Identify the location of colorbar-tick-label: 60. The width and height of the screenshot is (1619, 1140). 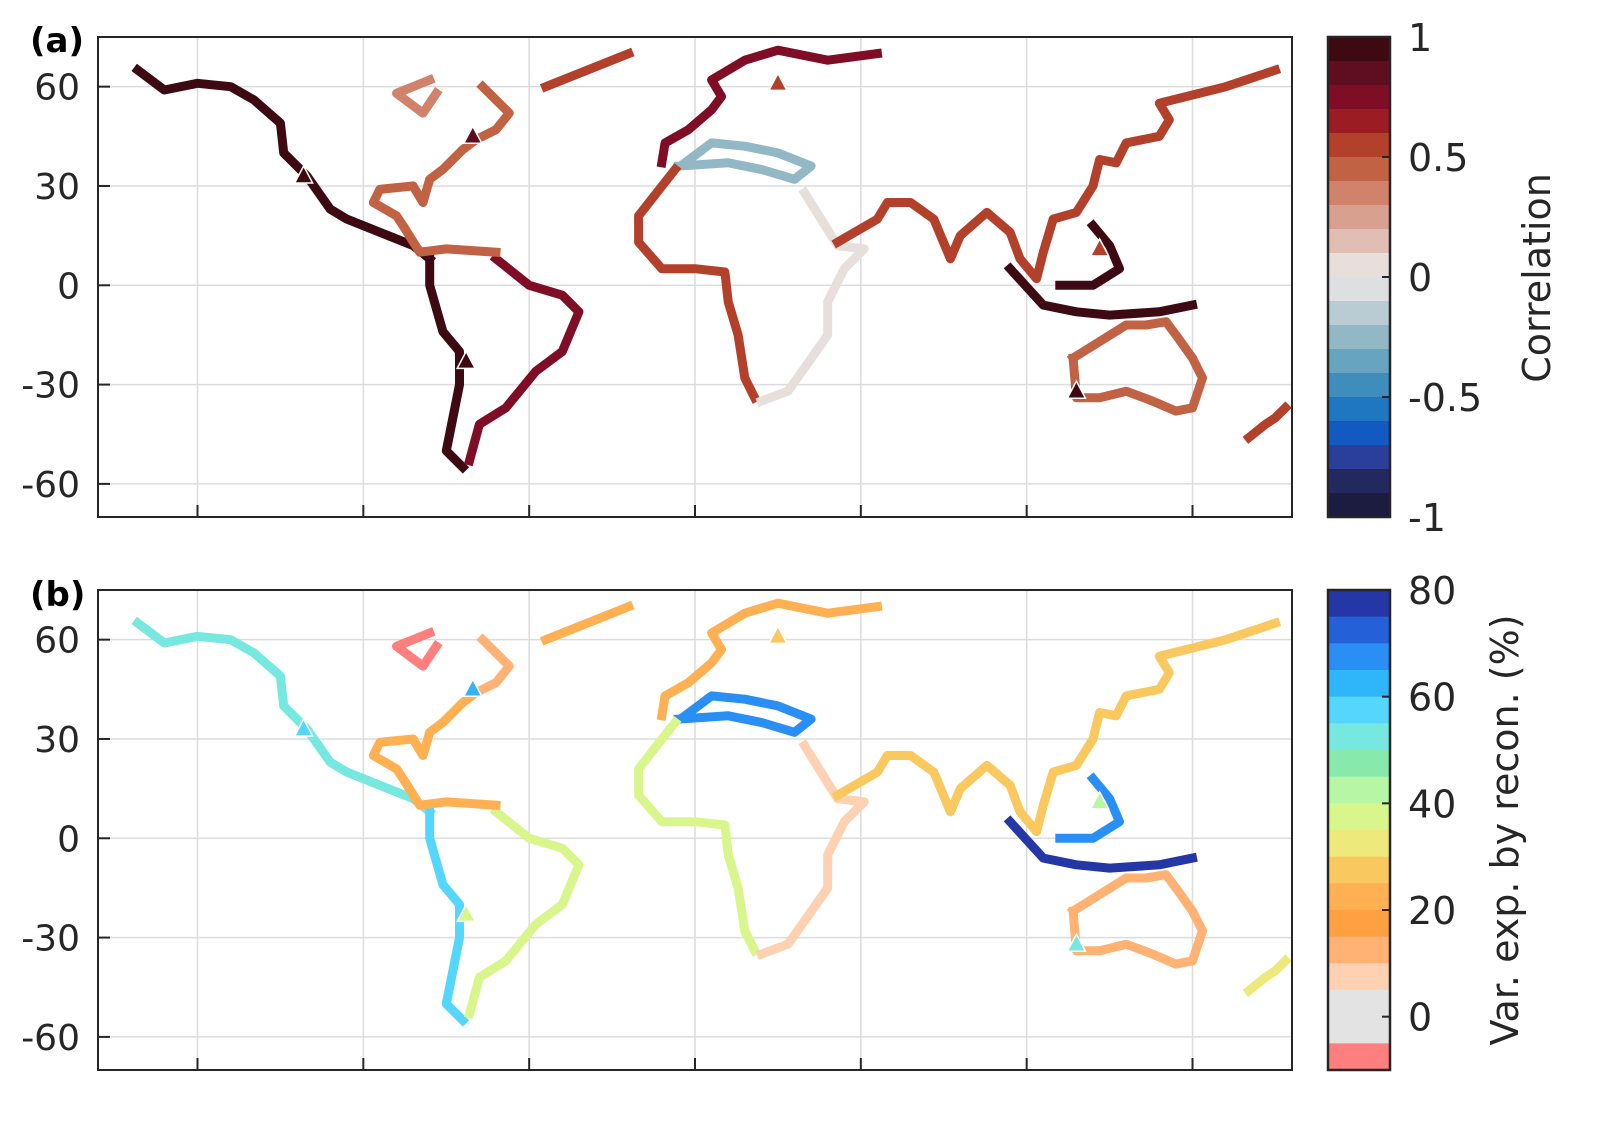
(1432, 698).